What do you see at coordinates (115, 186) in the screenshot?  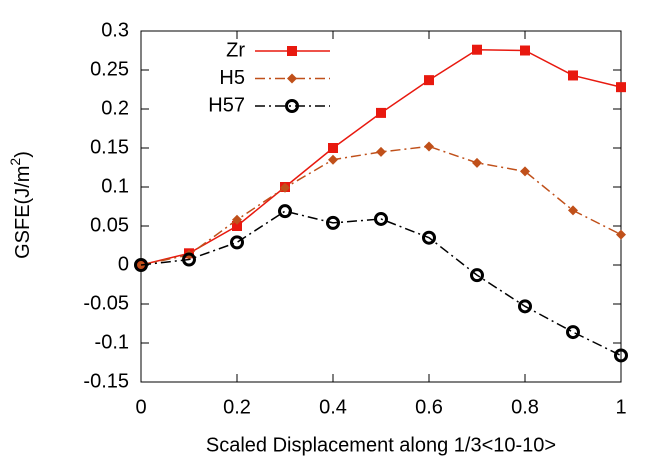 I see `y-tick-label: 0.1` at bounding box center [115, 186].